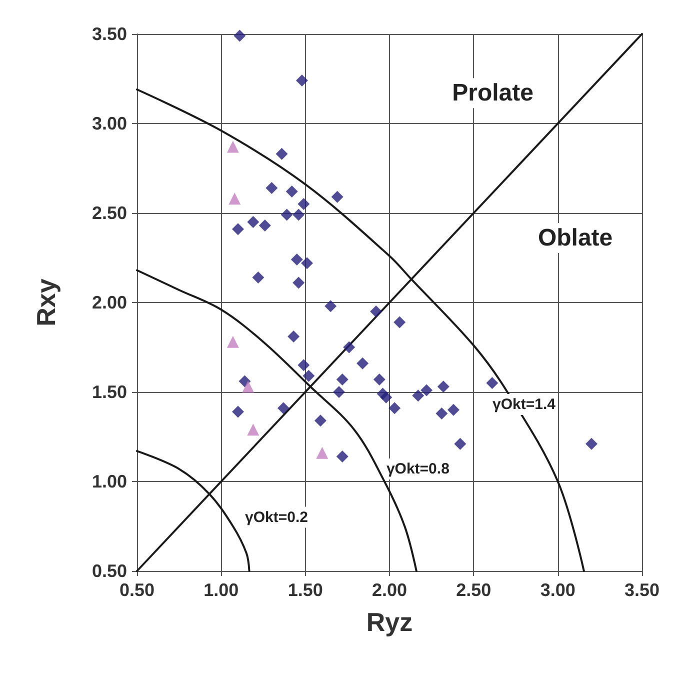 Image resolution: width=682 pixels, height=675 pixels. I want to click on y-tick-label: 0.50, so click(109, 571).